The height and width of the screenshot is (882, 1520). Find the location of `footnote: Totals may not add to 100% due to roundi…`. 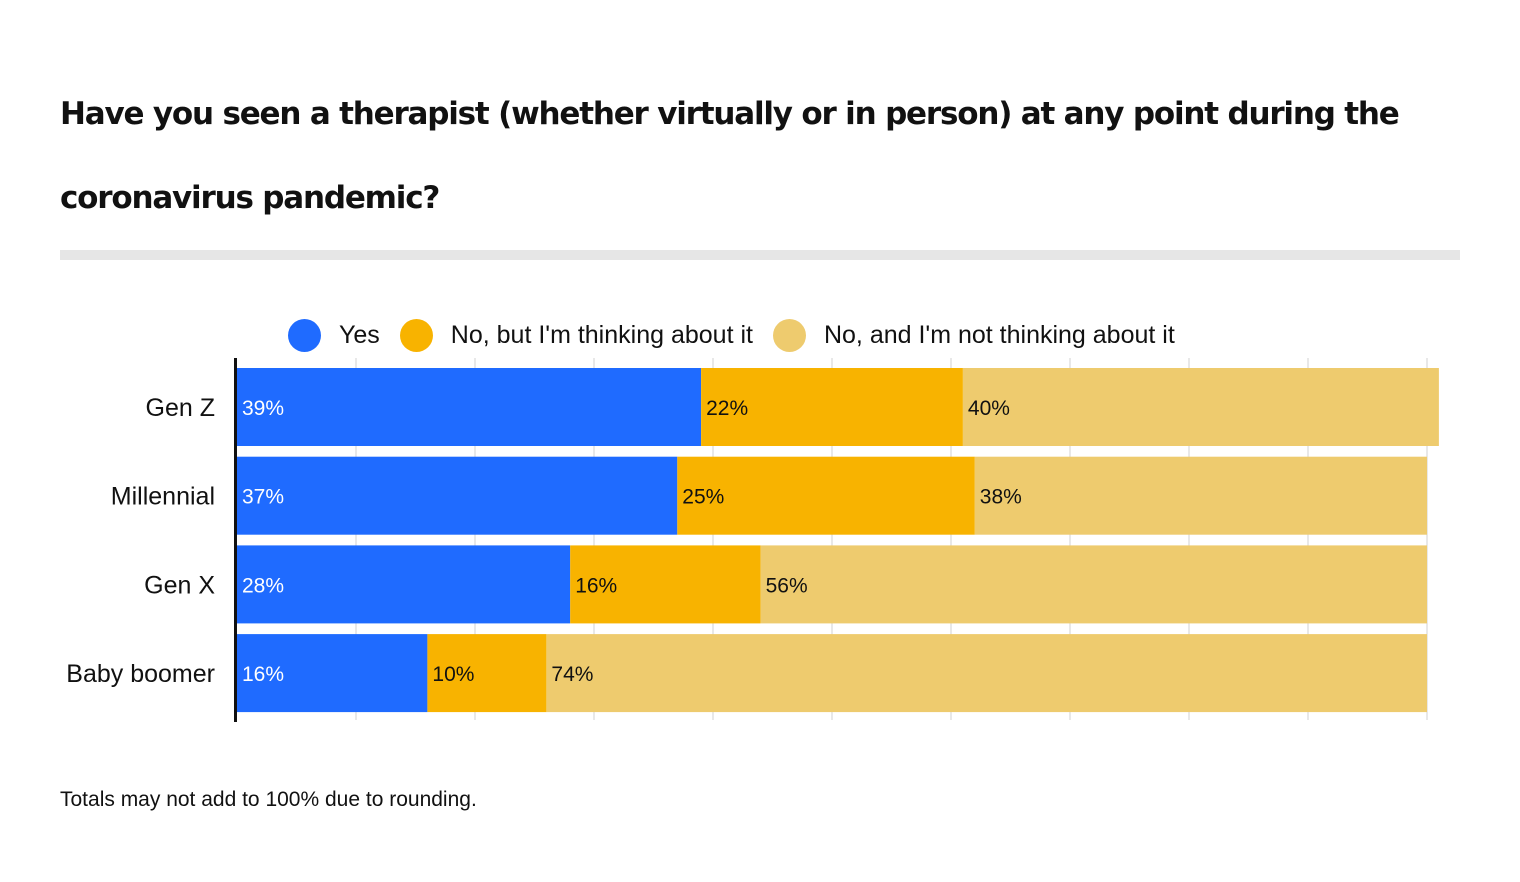

footnote: Totals may not add to 100% due to roundi… is located at coordinates (268, 799).